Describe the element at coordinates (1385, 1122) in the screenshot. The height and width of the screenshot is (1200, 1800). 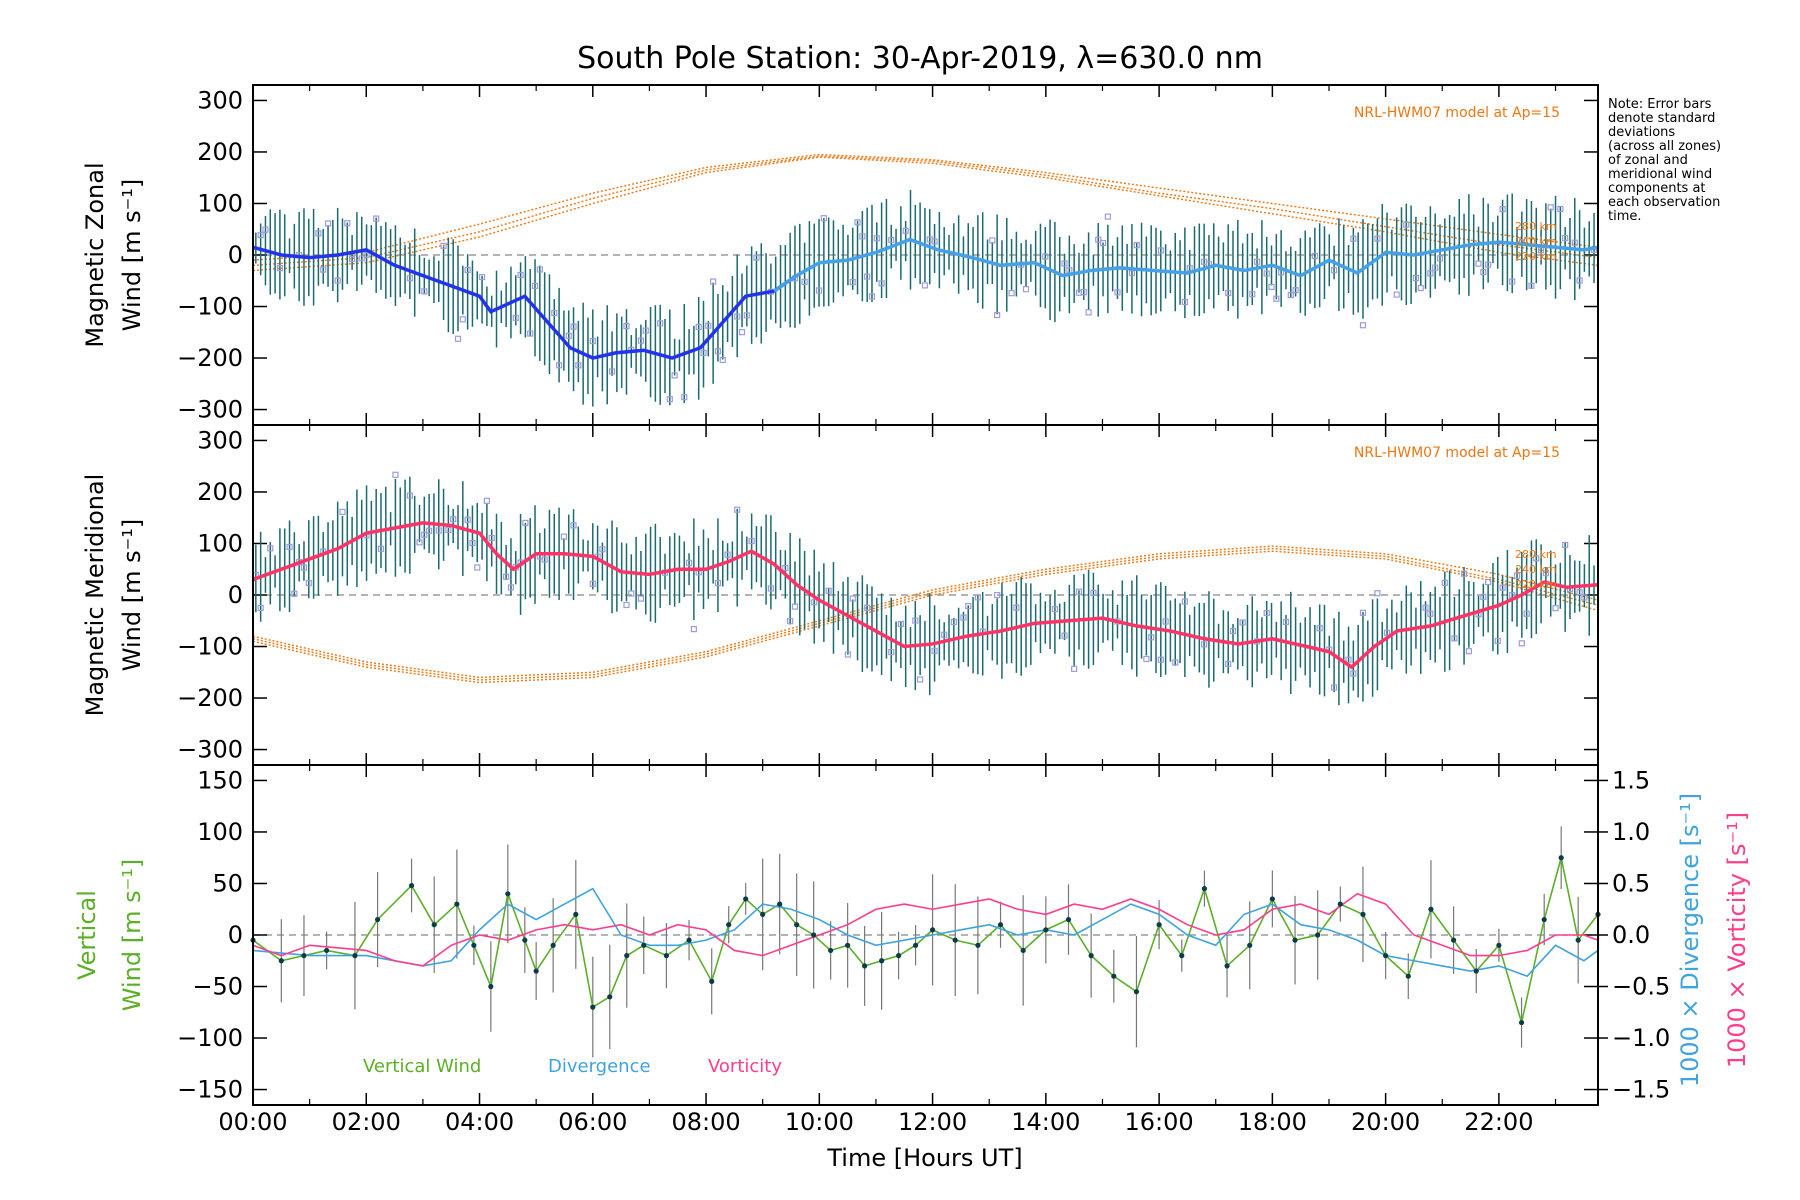
I see `xtick-label: 20:00` at that location.